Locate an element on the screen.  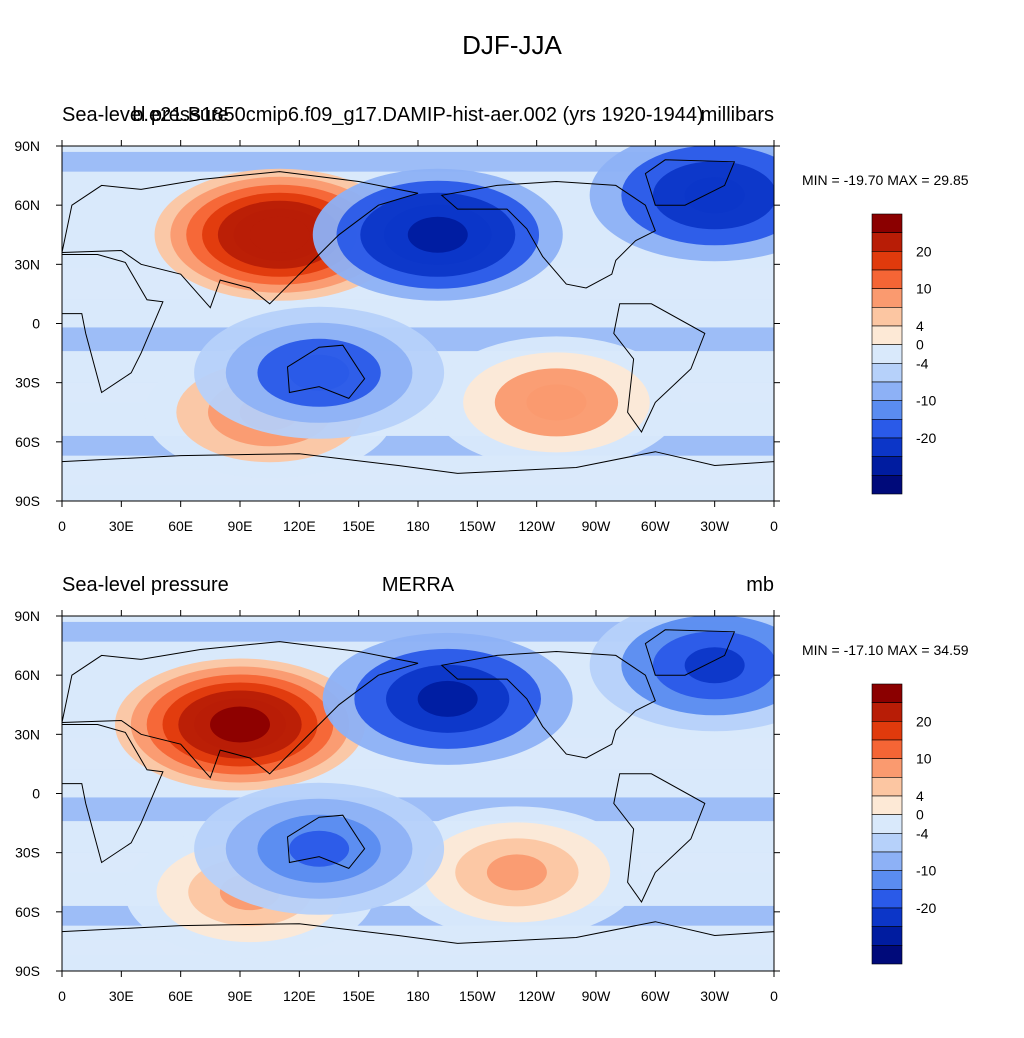
x-tick-label: 60E is located at coordinates (180, 526).